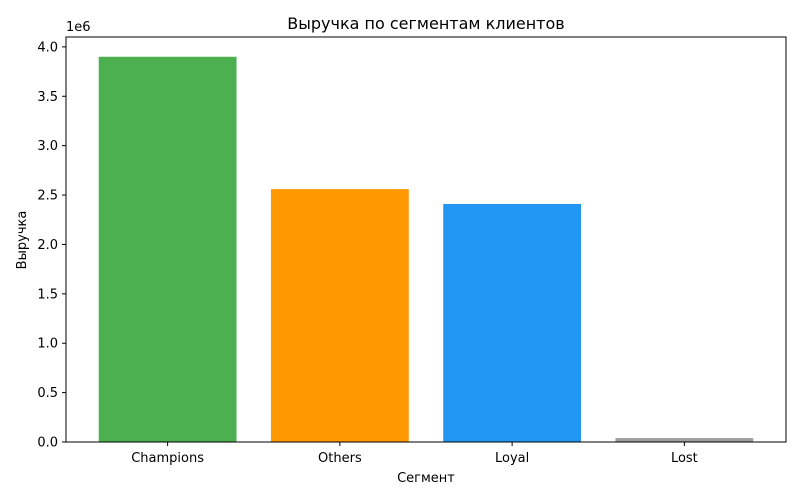  What do you see at coordinates (47, 393) in the screenshot?
I see `y-tick-label: 0.5` at bounding box center [47, 393].